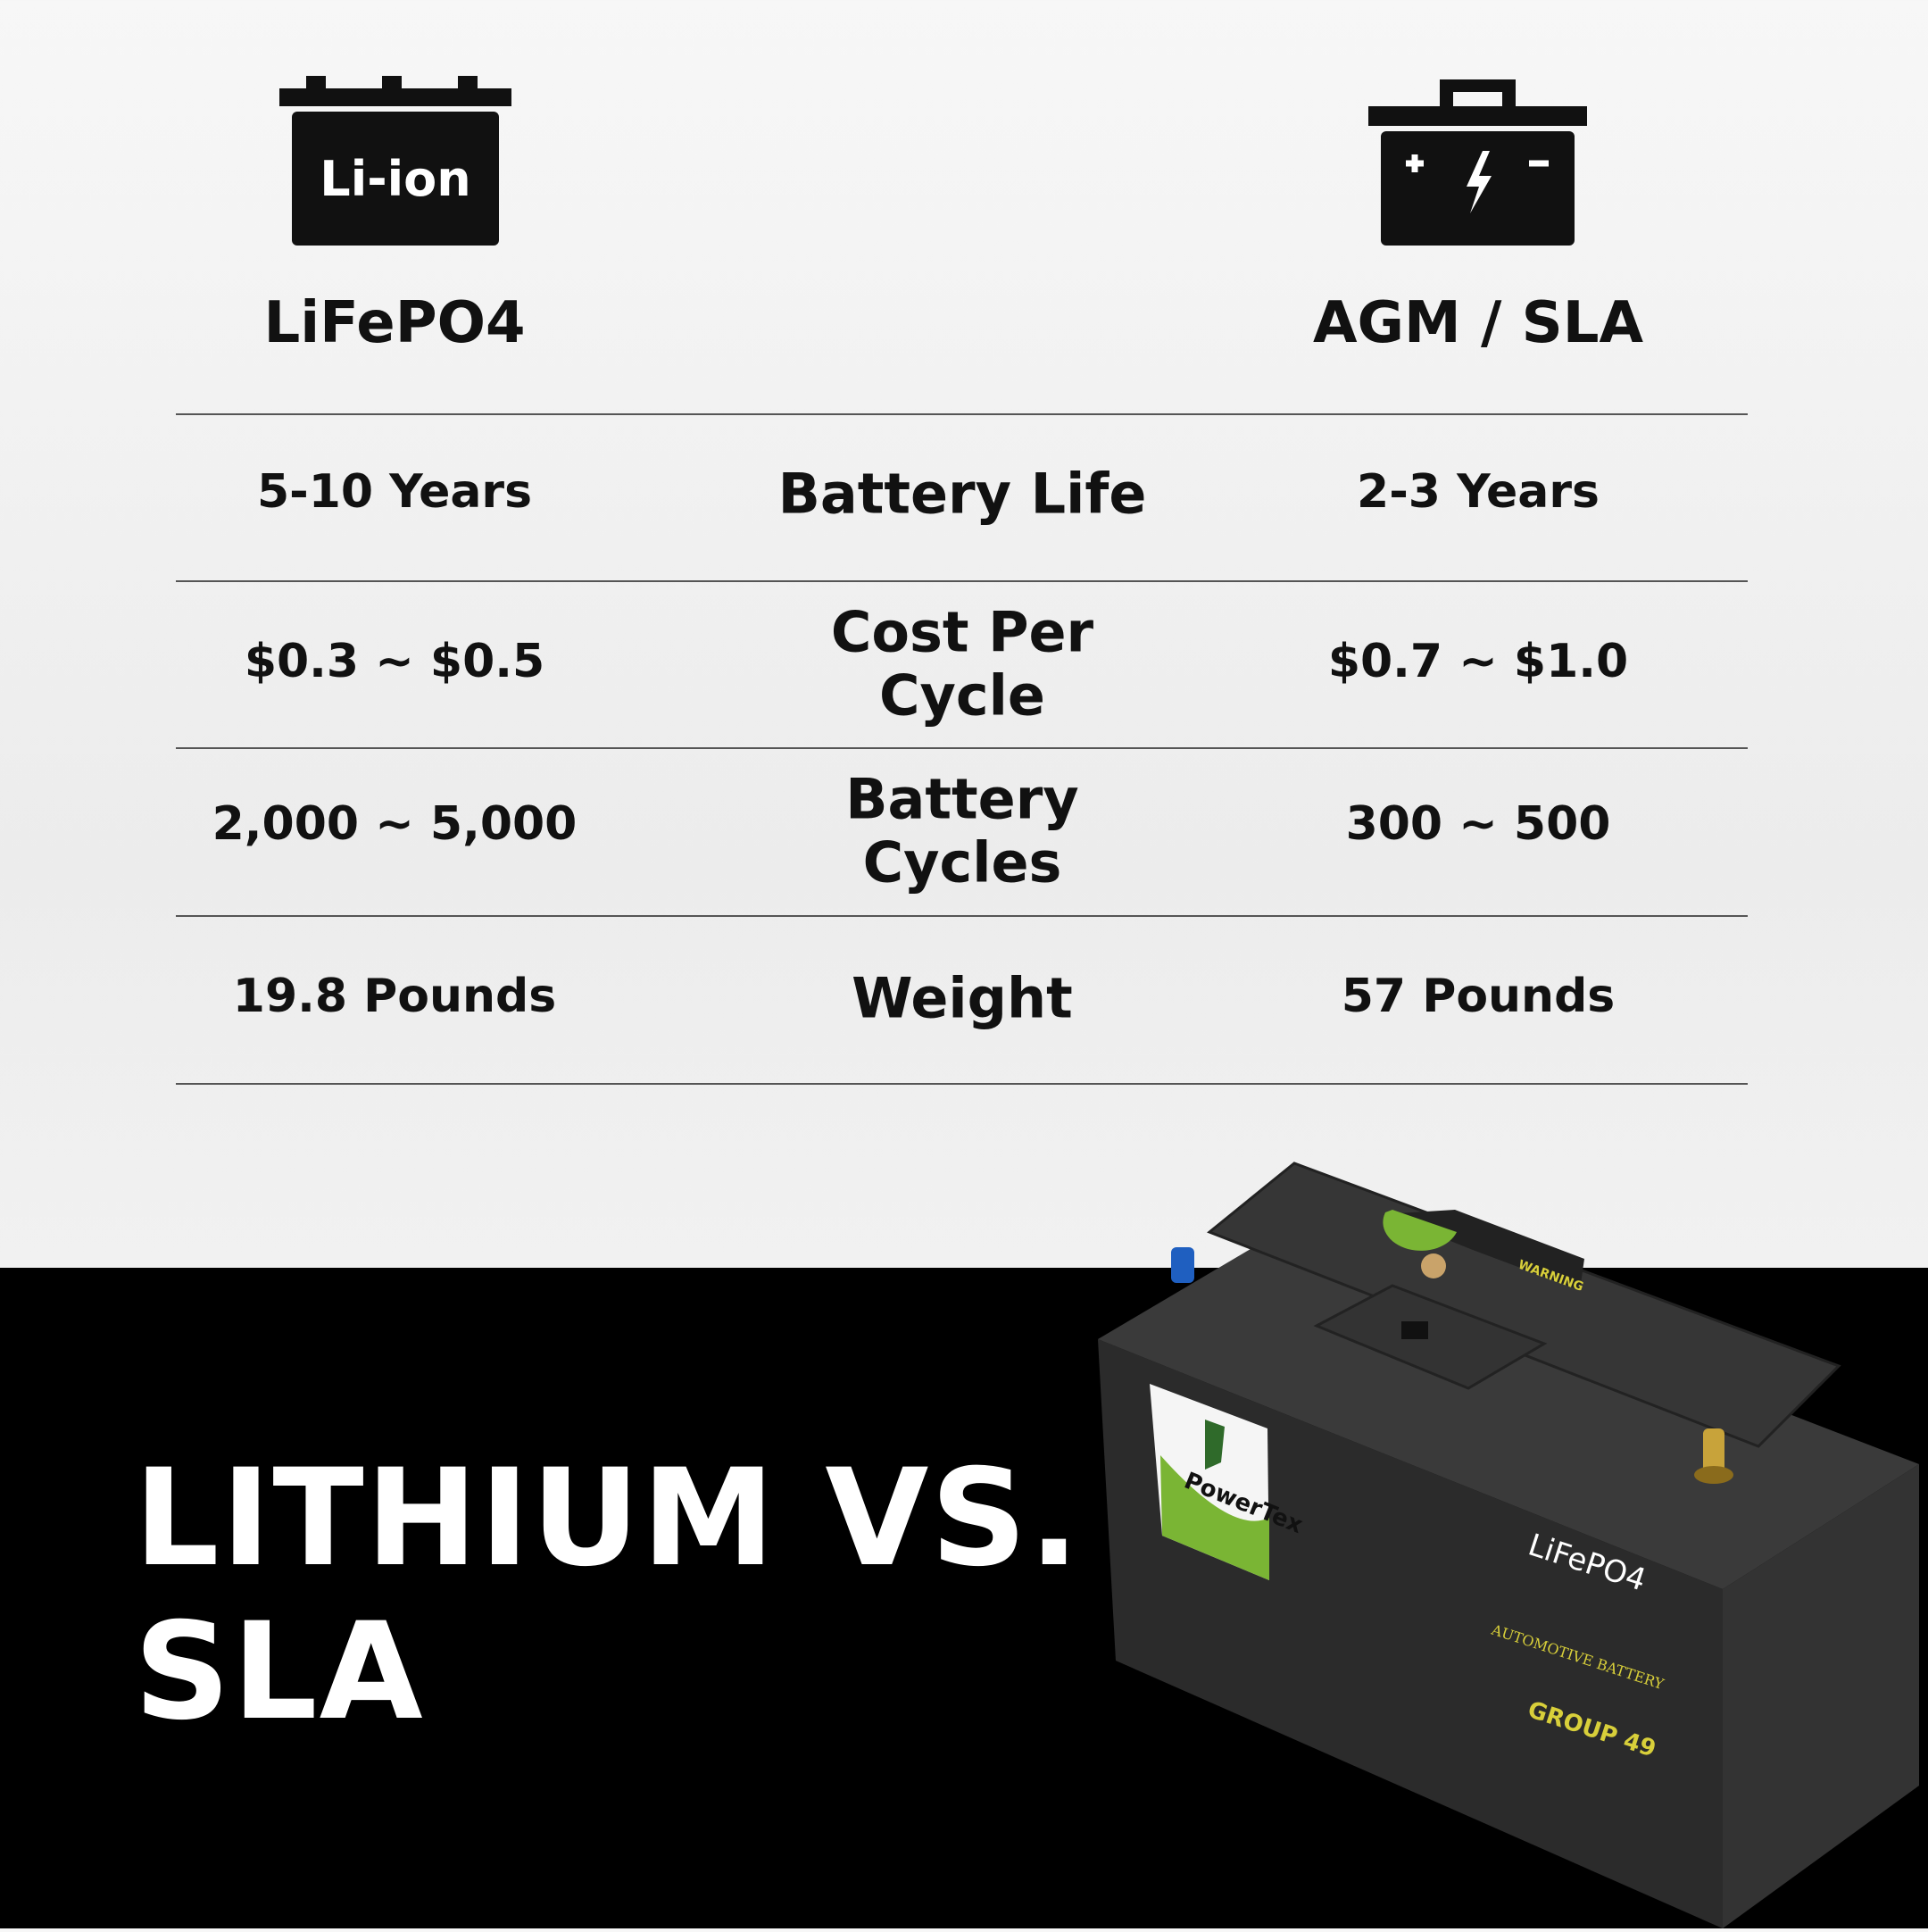 The width and height of the screenshot is (1928, 1932). Describe the element at coordinates (395, 824) in the screenshot. I see `row-left-value: 2,000 ~ 5,000` at that location.